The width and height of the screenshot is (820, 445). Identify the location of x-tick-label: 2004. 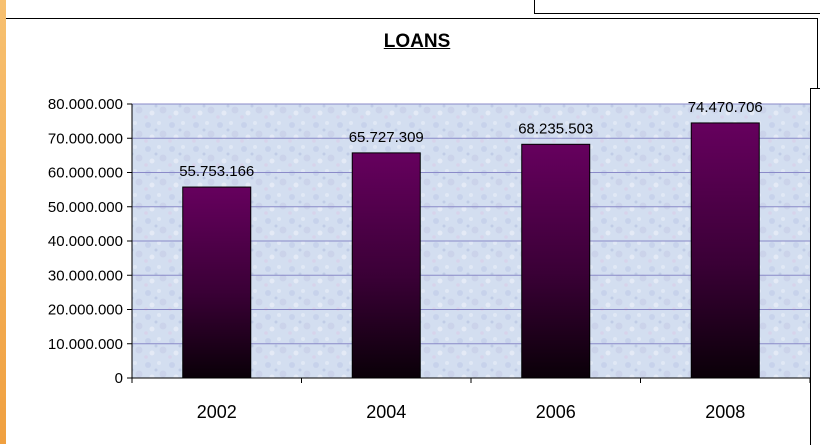
(386, 412).